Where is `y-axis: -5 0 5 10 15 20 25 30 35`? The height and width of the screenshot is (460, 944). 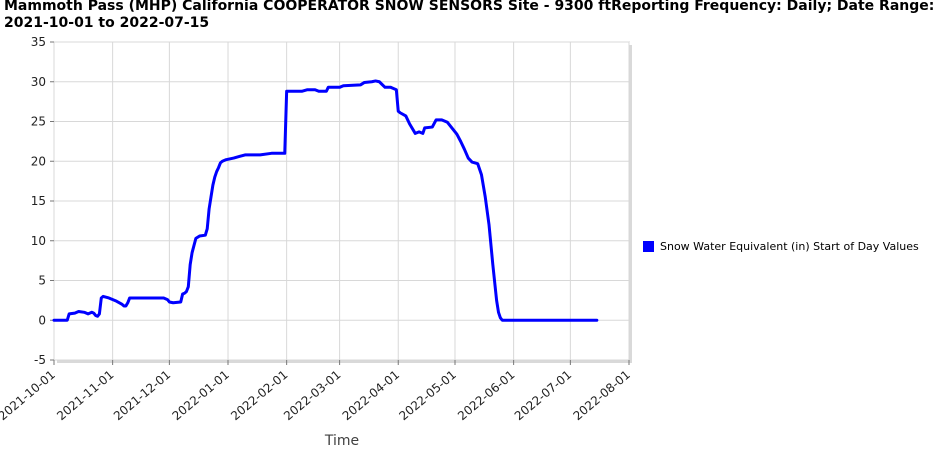 y-axis: -5 0 5 10 15 20 25 30 35 is located at coordinates (42, 201).